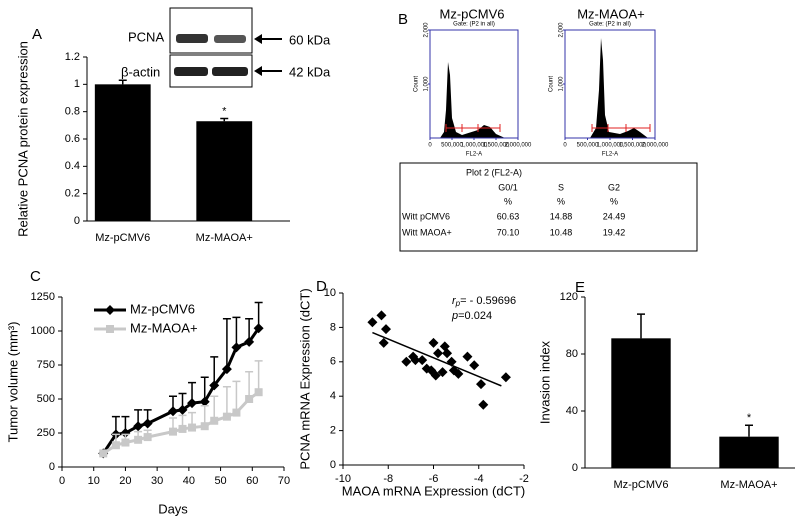 The image size is (800, 524). Describe the element at coordinates (252, 481) in the screenshot. I see `x-tick-label: 60` at that location.